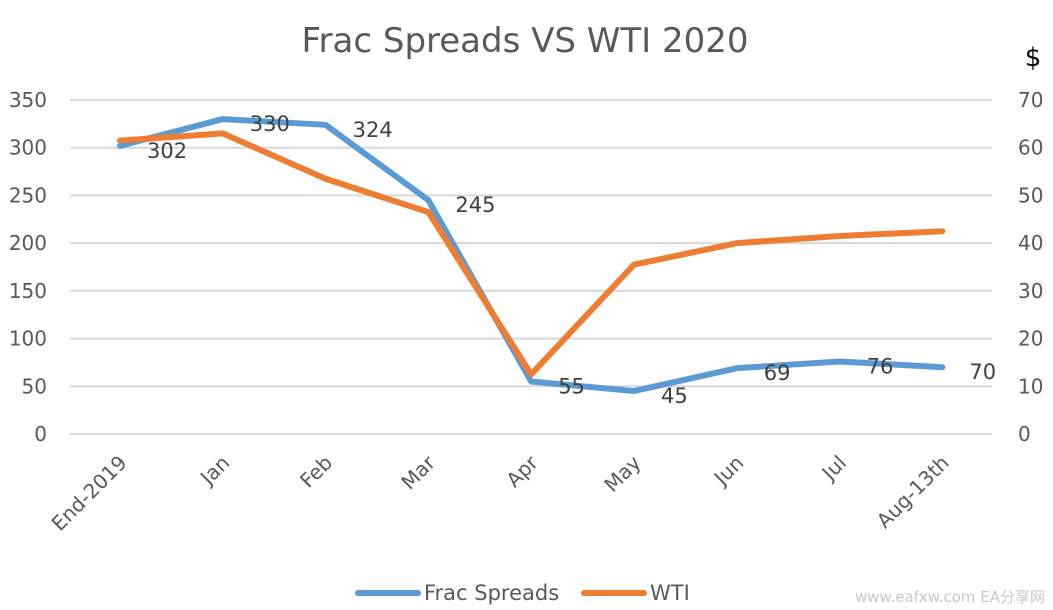 This screenshot has width=1053, height=610. I want to click on watermark: www.eafxw.com EA分享网, so click(950, 597).